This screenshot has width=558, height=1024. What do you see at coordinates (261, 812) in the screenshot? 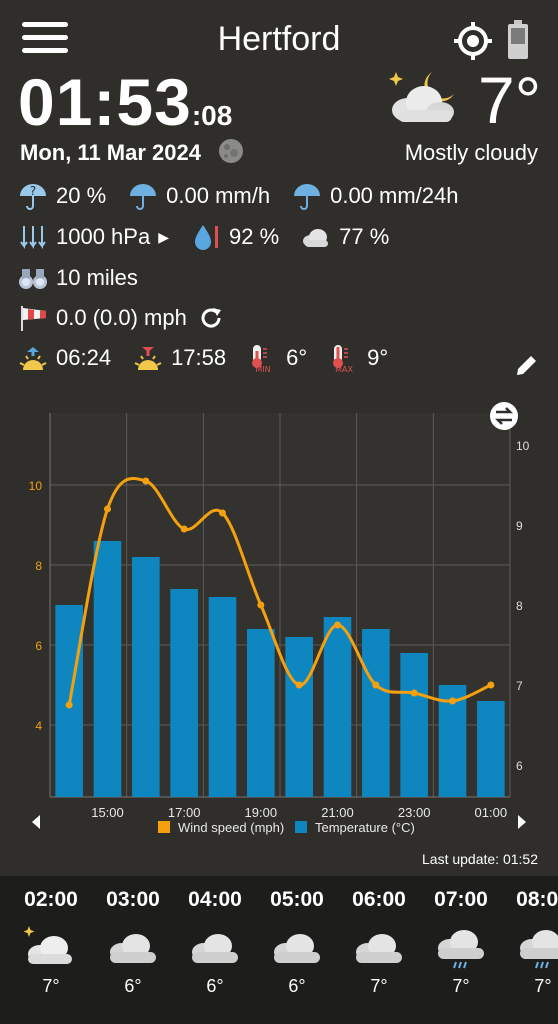
I see `x-tick-label: 19:00` at bounding box center [261, 812].